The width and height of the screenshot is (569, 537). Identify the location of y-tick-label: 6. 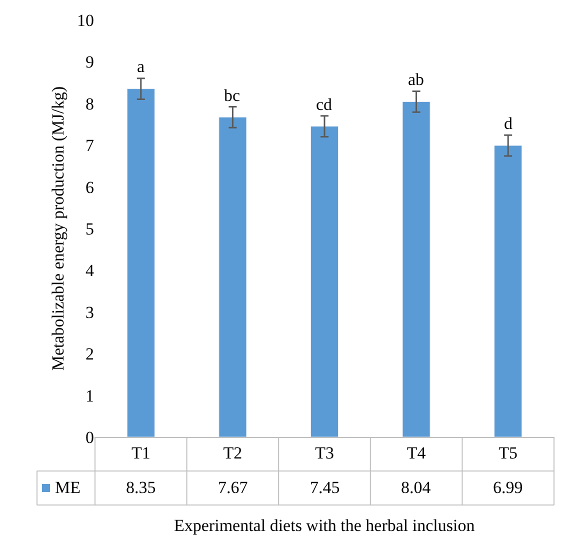
(90, 187).